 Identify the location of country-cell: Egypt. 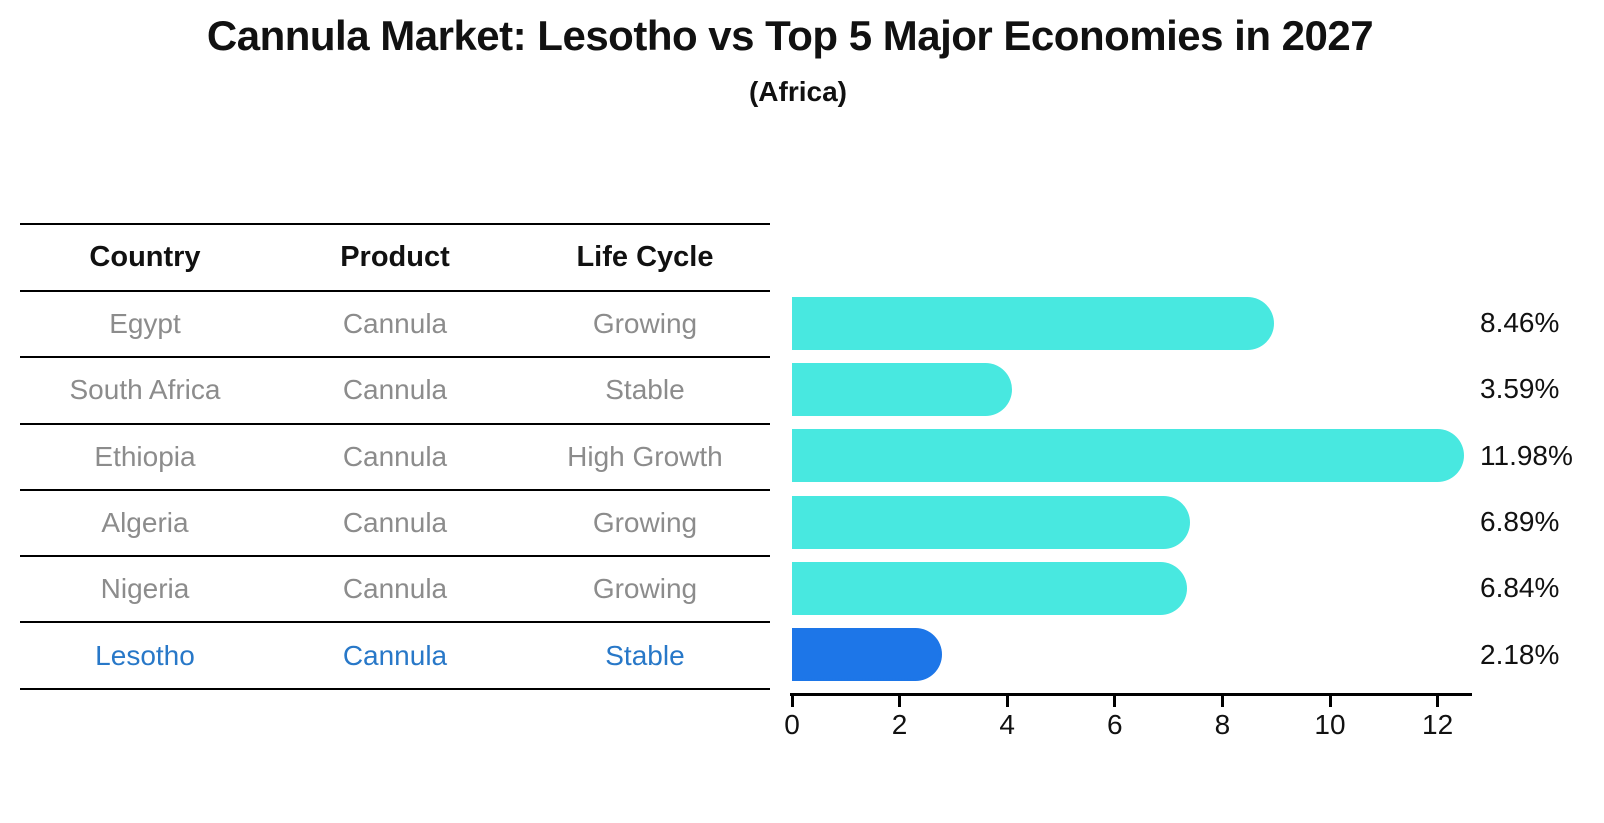
(145, 324).